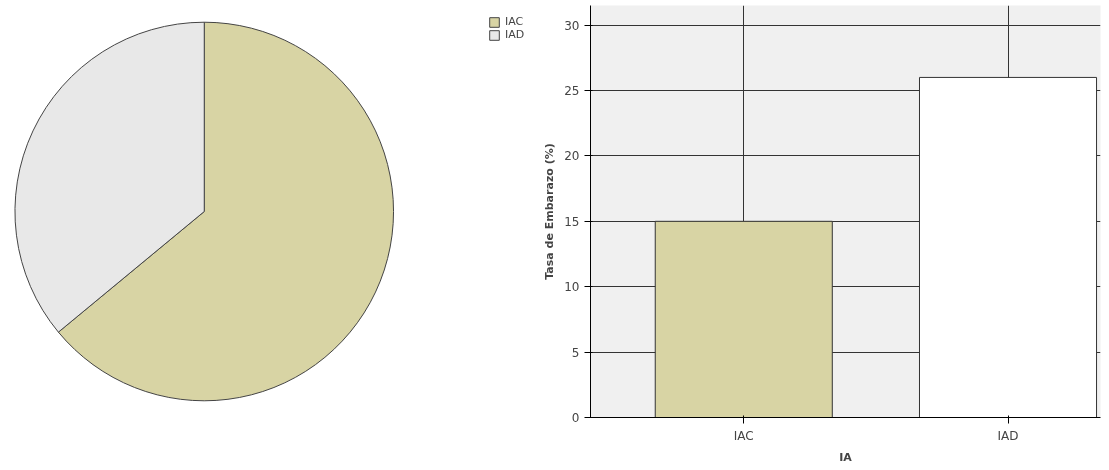 This screenshot has width=1109, height=470. Describe the element at coordinates (846, 457) in the screenshot. I see `x-axis-title: IA` at that location.